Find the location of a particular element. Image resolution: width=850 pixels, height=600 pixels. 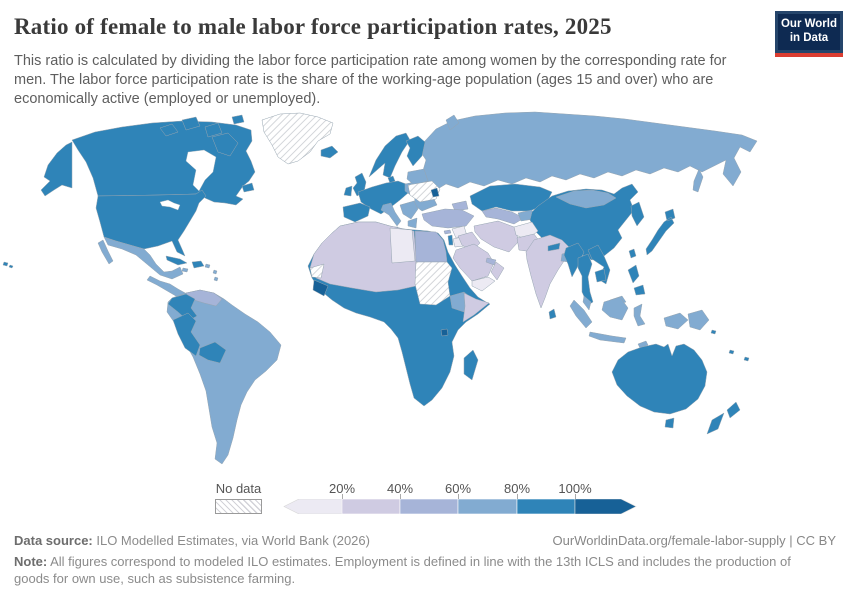

region-uae-qatar is located at coordinates (491, 261).